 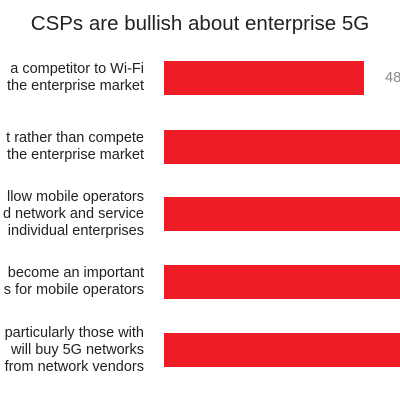 I want to click on value-label: 48, so click(x=392, y=77).